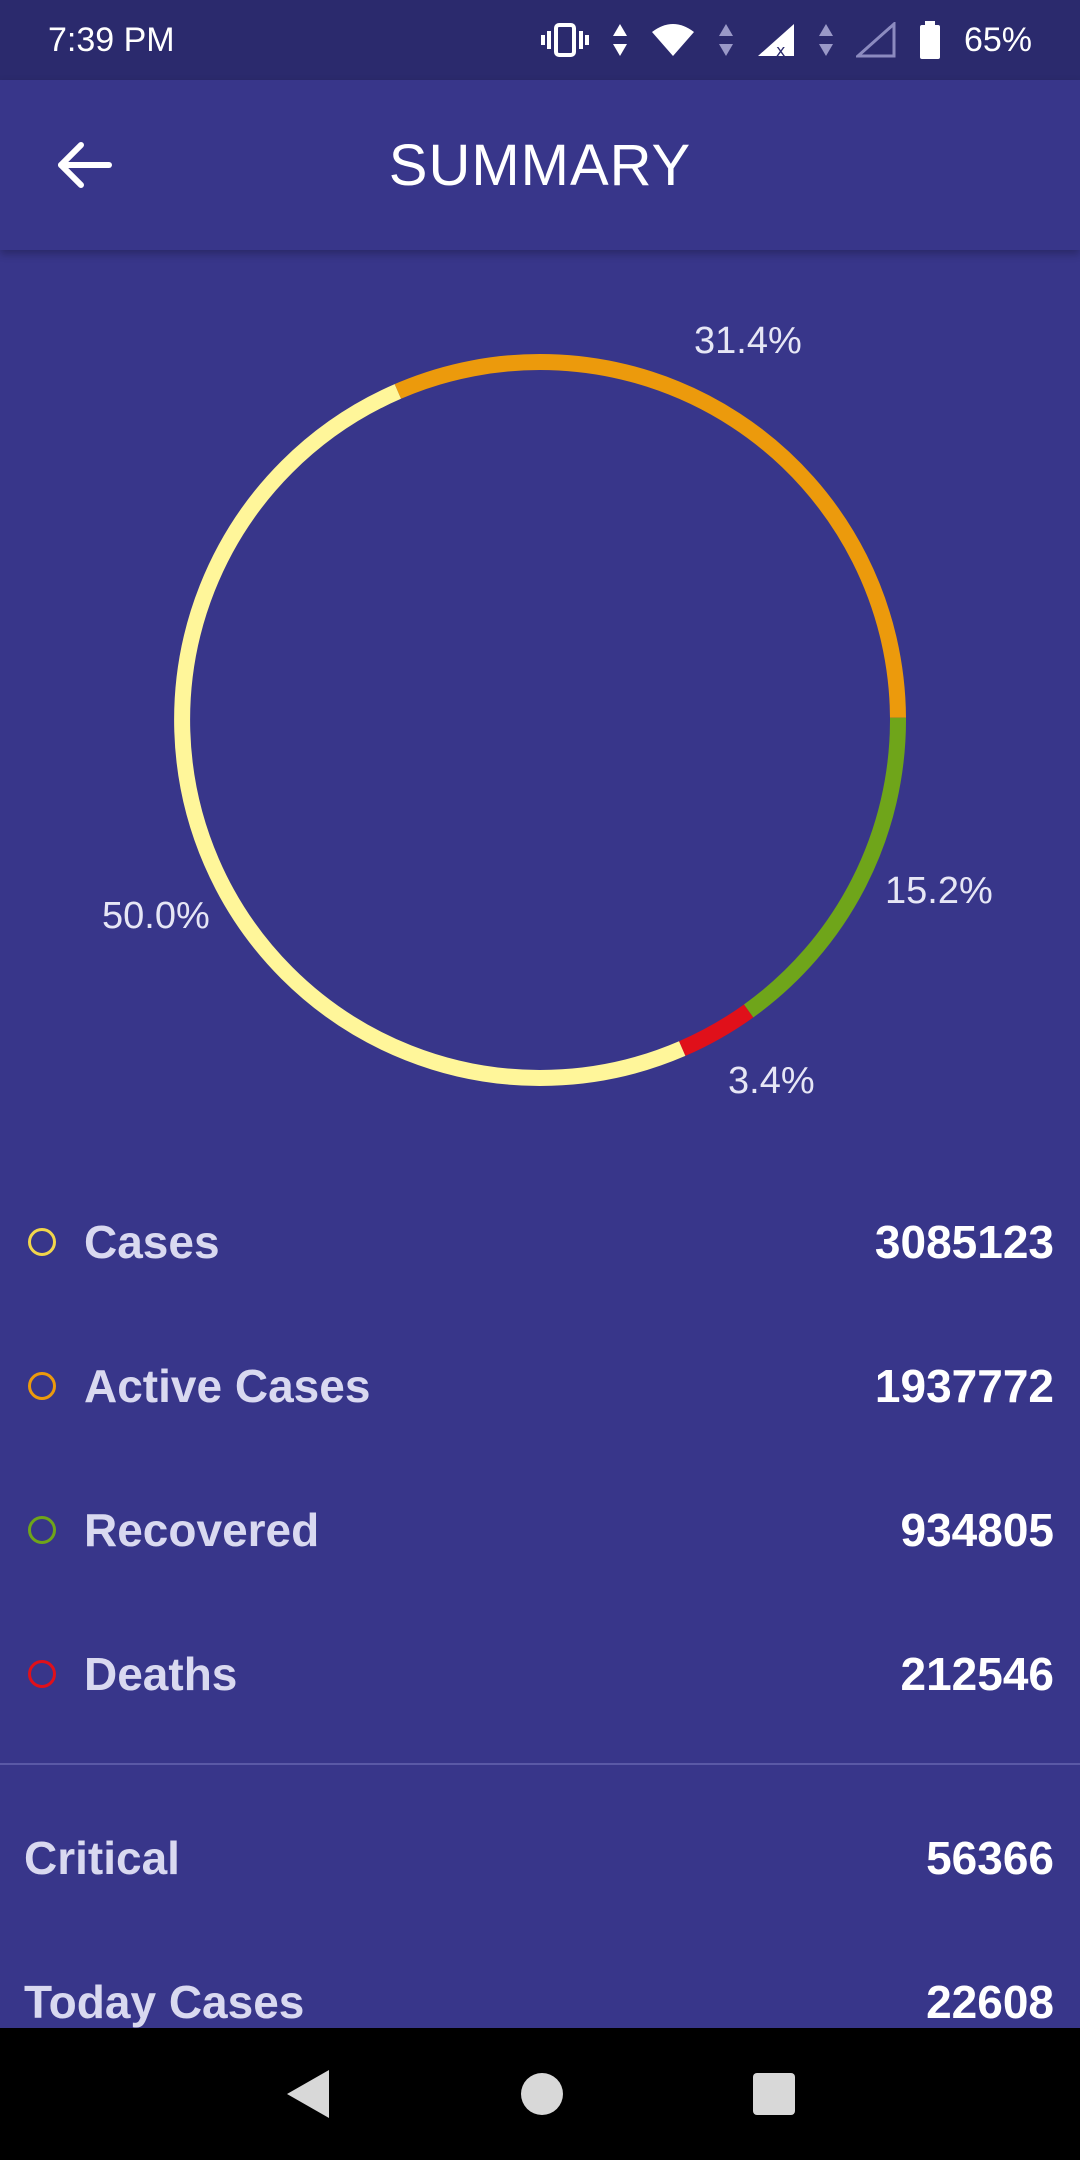 This screenshot has height=2160, width=1080. What do you see at coordinates (977, 1674) in the screenshot?
I see `legend-value: 212546` at bounding box center [977, 1674].